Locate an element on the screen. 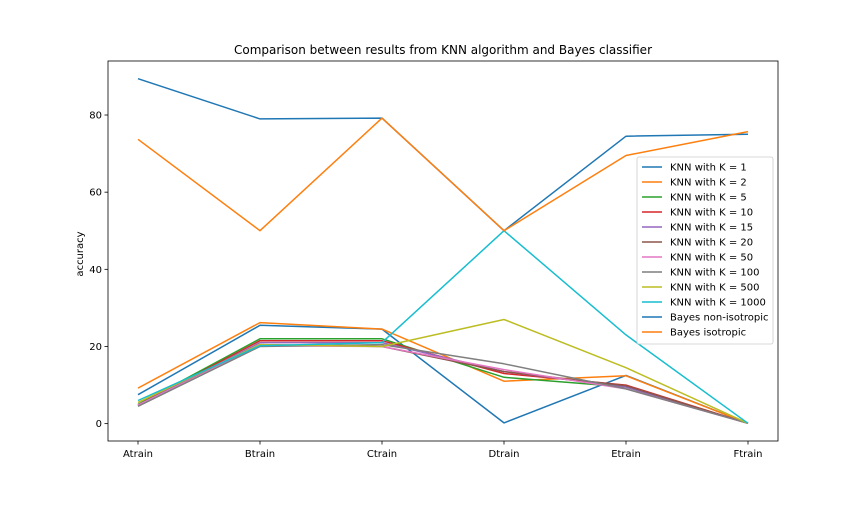  x-tick-label: Ctrain is located at coordinates (382, 454).